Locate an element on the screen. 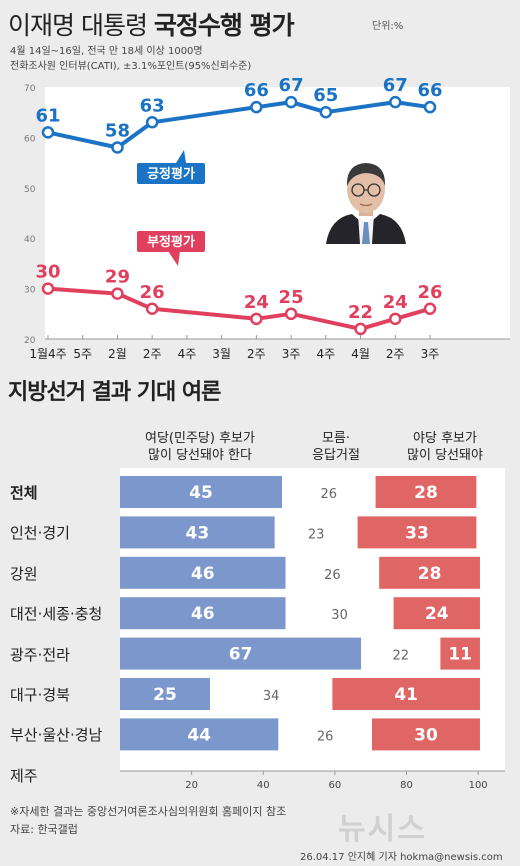  x-tick-label: 3월 is located at coordinates (221, 354).